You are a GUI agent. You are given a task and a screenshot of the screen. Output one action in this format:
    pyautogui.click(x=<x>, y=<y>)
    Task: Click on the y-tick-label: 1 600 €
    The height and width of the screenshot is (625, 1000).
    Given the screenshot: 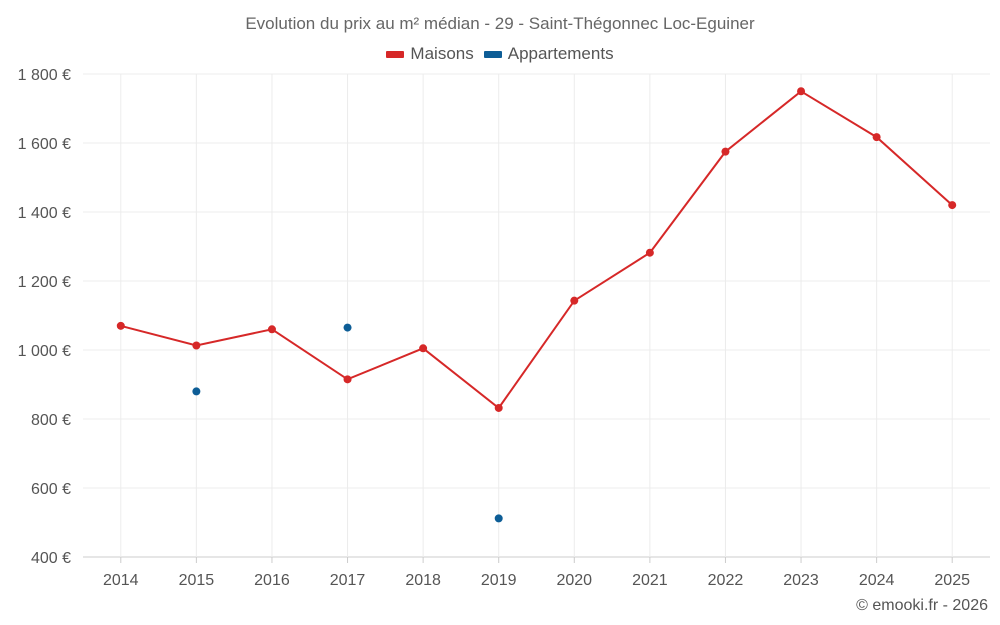 What is the action you would take?
    pyautogui.click(x=44, y=144)
    